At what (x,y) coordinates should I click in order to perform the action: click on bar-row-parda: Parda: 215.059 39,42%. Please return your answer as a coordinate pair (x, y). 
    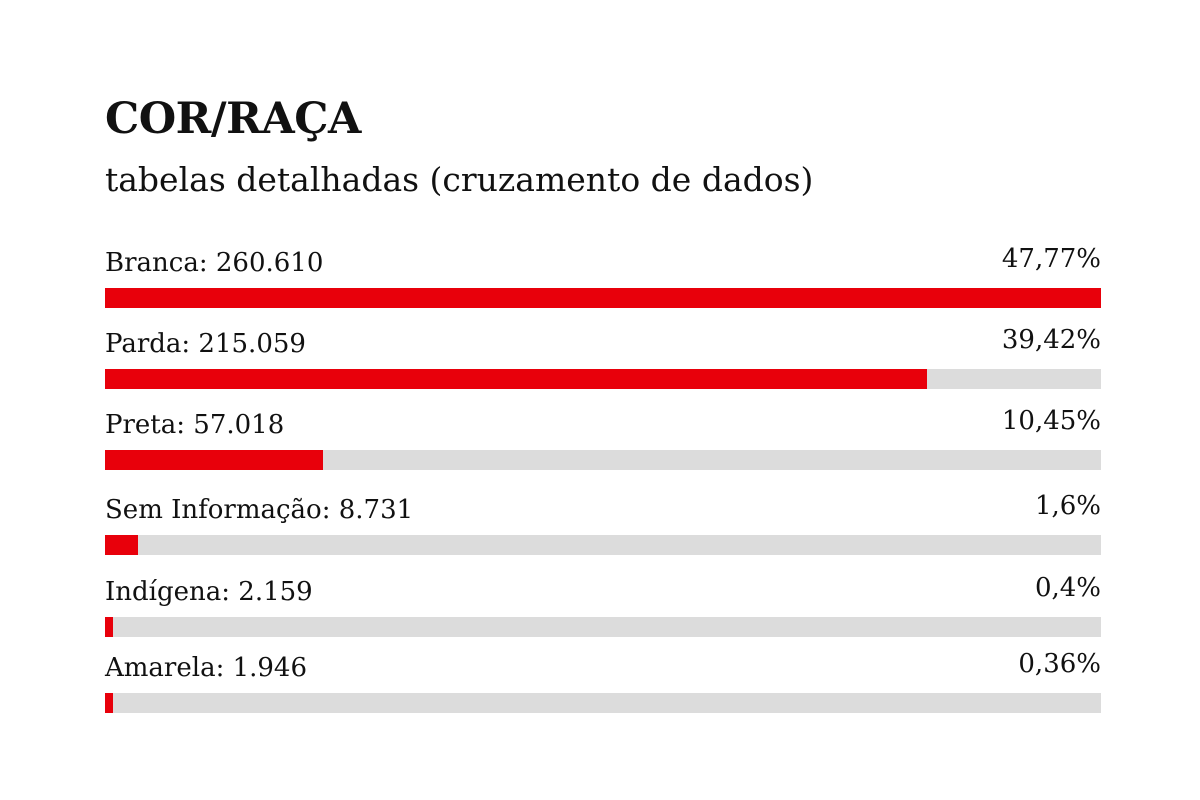
    Looking at the image, I should click on (603, 356).